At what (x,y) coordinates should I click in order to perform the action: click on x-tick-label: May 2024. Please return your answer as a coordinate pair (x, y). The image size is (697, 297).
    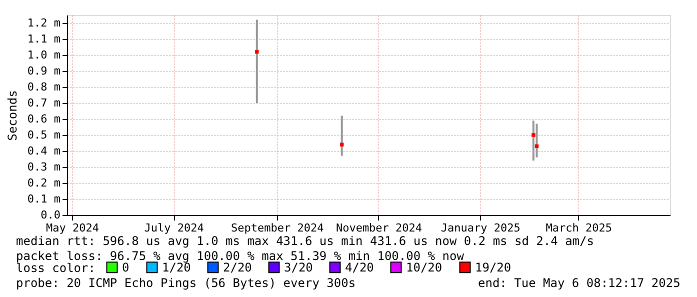
    Looking at the image, I should click on (73, 228).